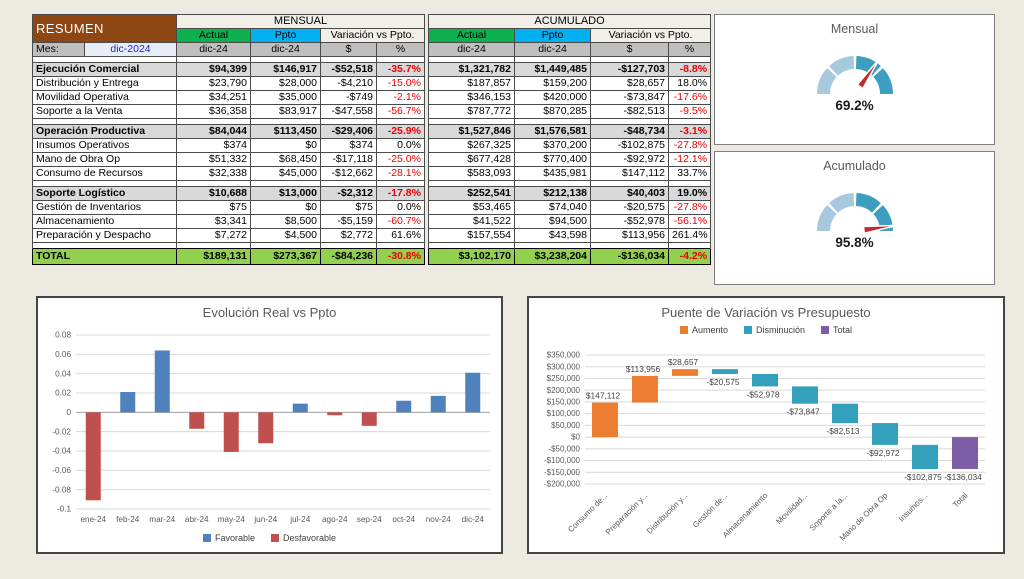 This screenshot has height=579, width=1024. I want to click on cell-value: $157,554, so click(471, 235).